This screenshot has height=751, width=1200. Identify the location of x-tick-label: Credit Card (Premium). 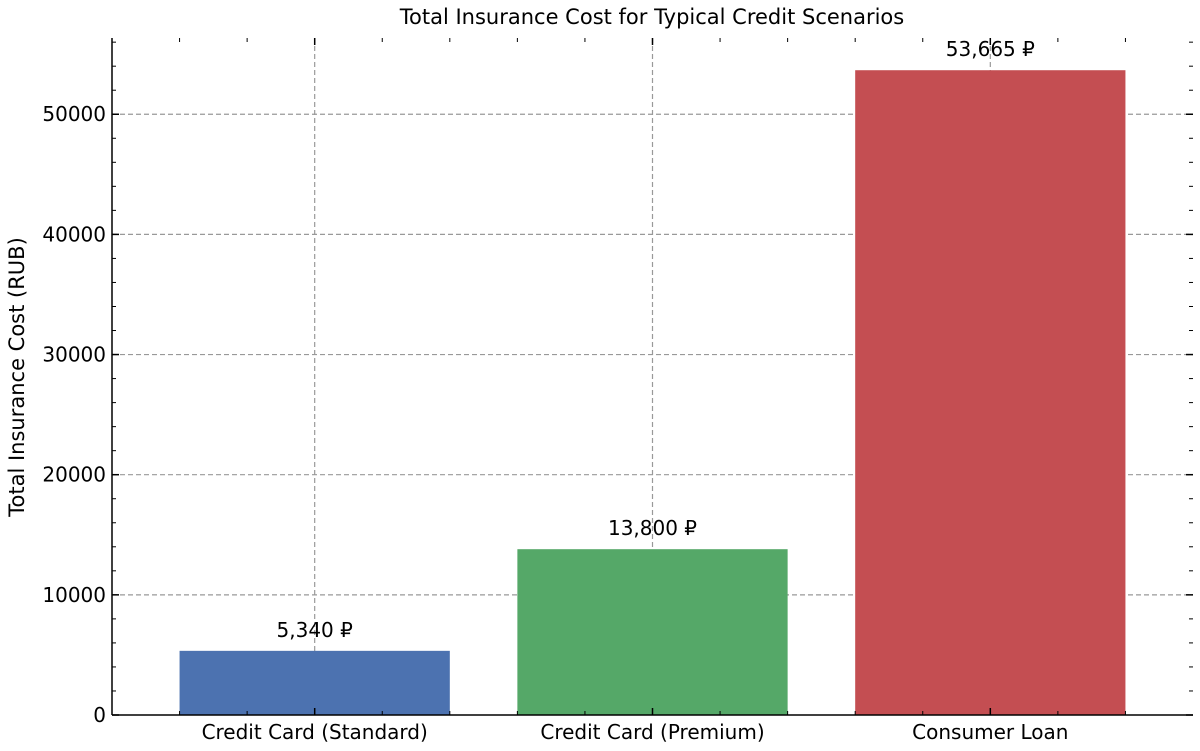
(652, 732).